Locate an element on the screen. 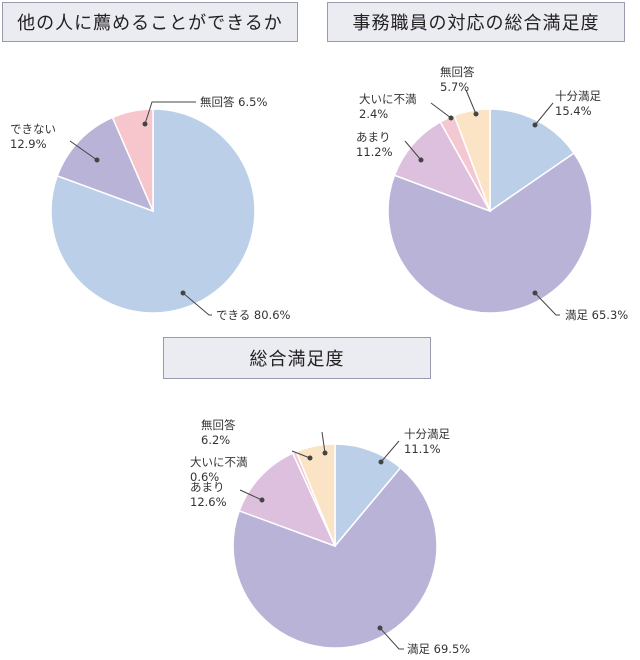 The image size is (640, 660). slice-value-chart3-4: 0.6% is located at coordinates (204, 477).